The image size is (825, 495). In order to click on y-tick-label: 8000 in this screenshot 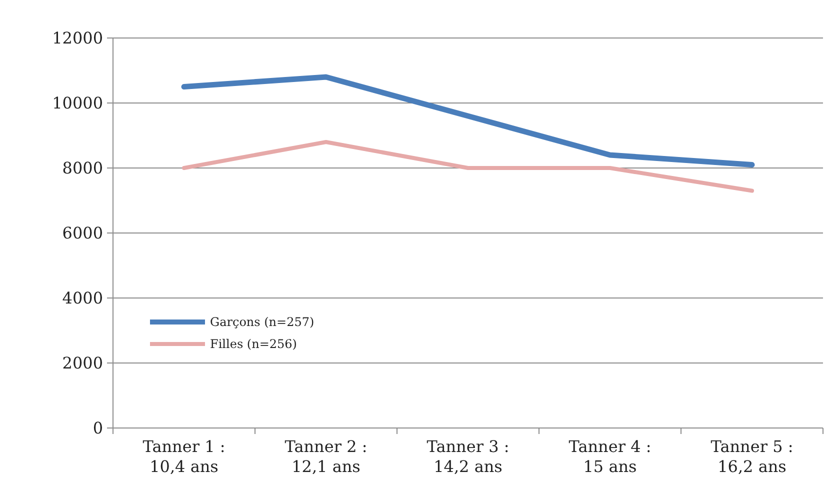, I will do `click(82, 168)`.